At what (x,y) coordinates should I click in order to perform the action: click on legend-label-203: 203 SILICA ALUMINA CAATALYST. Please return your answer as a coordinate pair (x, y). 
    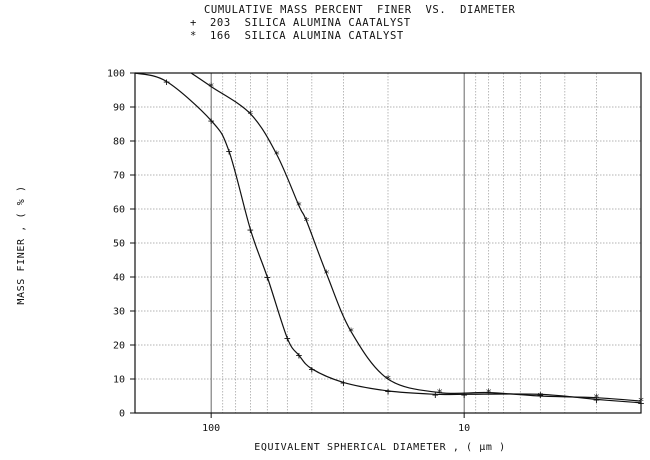
    Looking at the image, I should click on (310, 23).